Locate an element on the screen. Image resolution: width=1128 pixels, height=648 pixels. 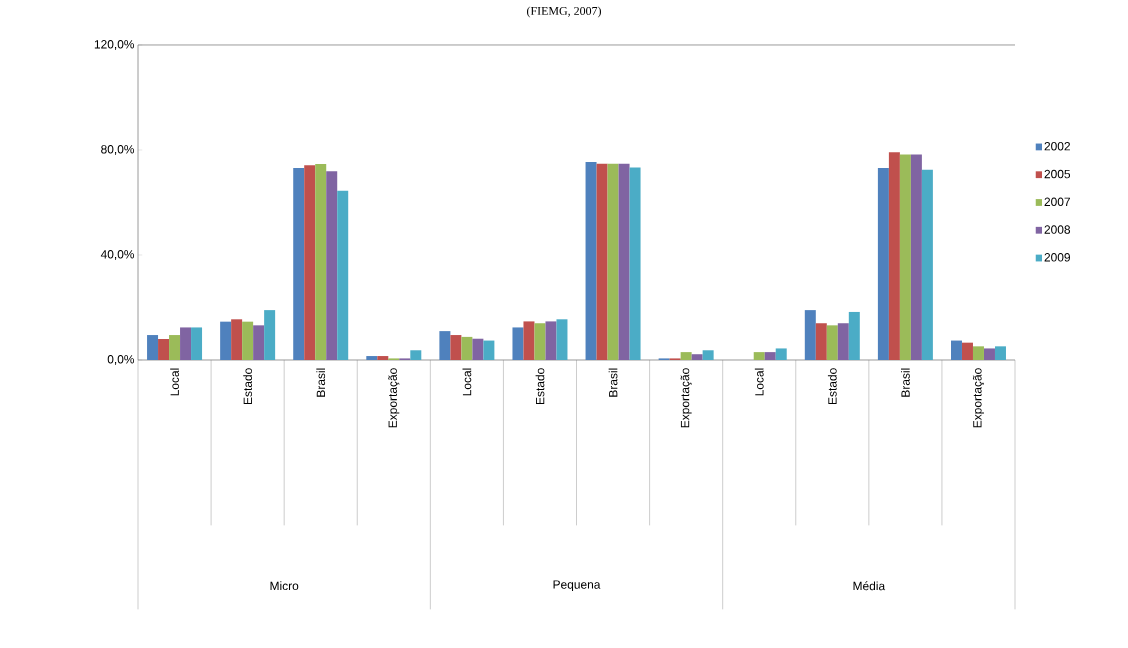
text: Pequena is located at coordinates (577, 586).